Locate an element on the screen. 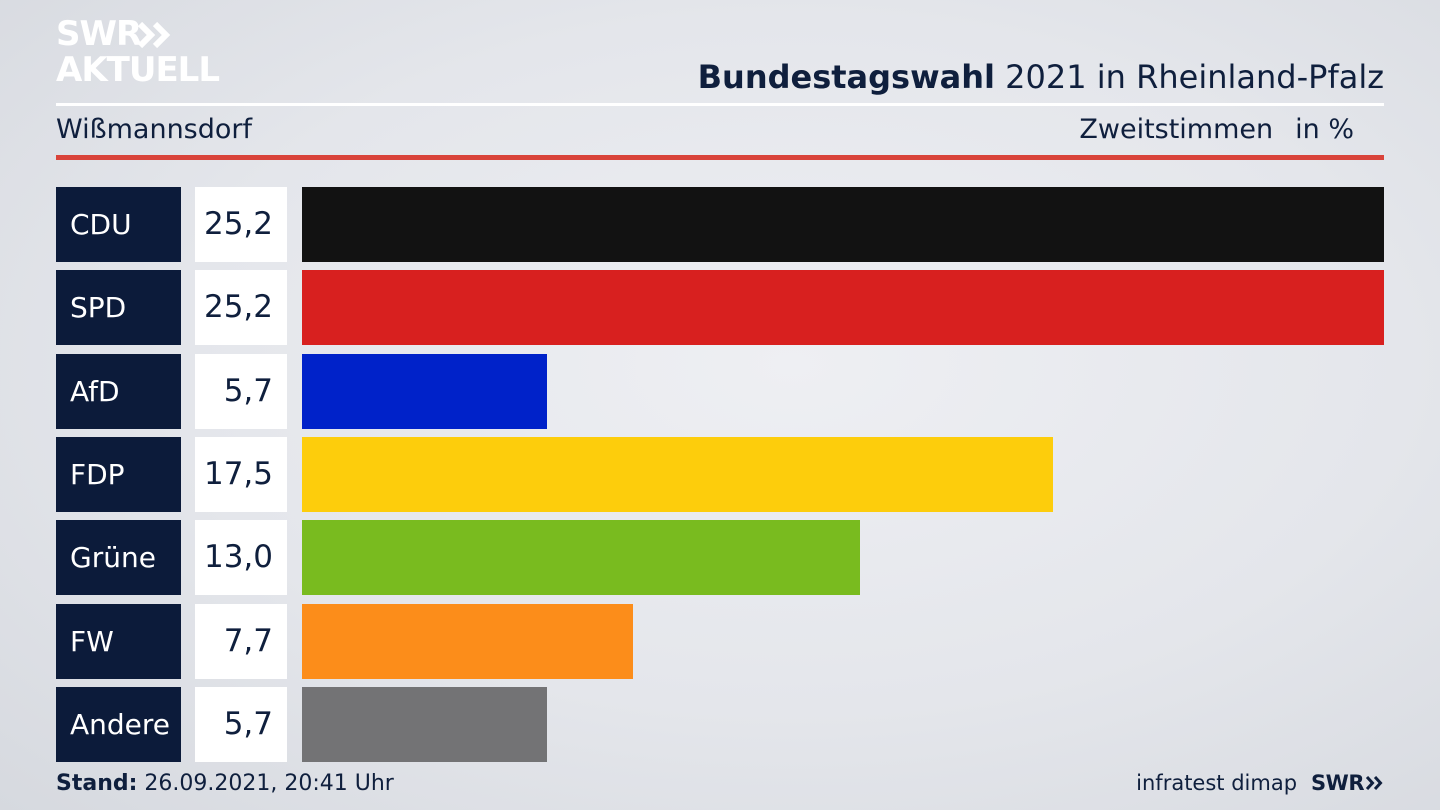  location-label: Wißmannsdorf is located at coordinates (154, 129).